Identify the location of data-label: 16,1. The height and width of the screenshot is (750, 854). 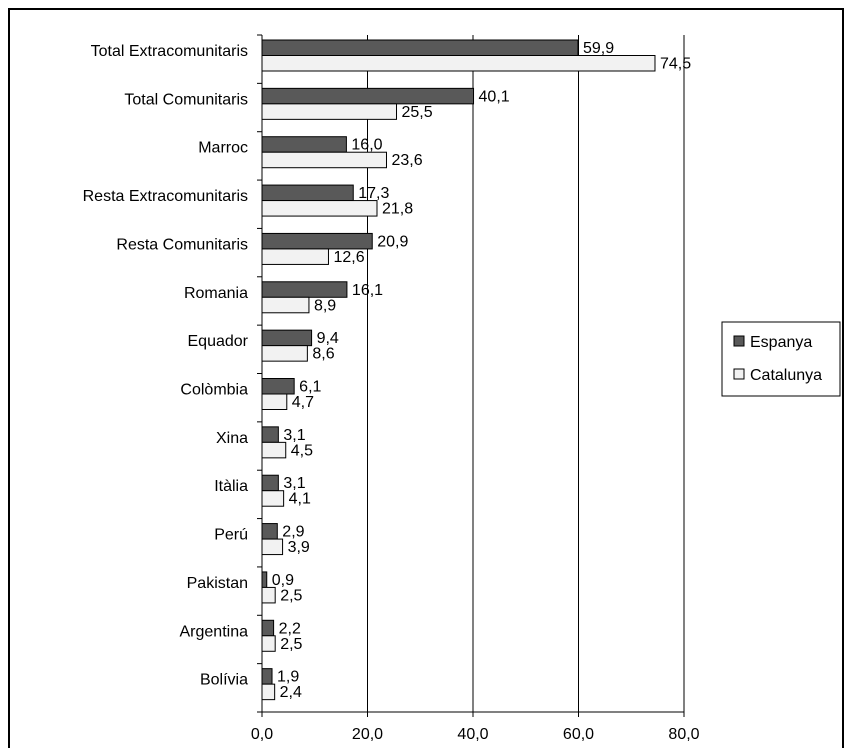
(367, 290).